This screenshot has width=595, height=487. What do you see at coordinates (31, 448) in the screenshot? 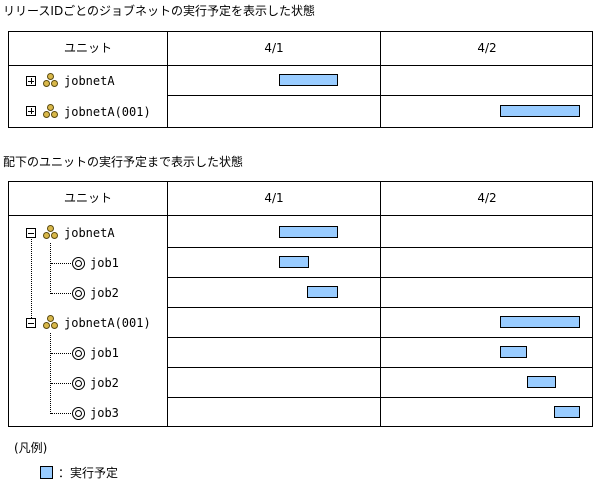
I see `legend-title: (凡例)` at bounding box center [31, 448].